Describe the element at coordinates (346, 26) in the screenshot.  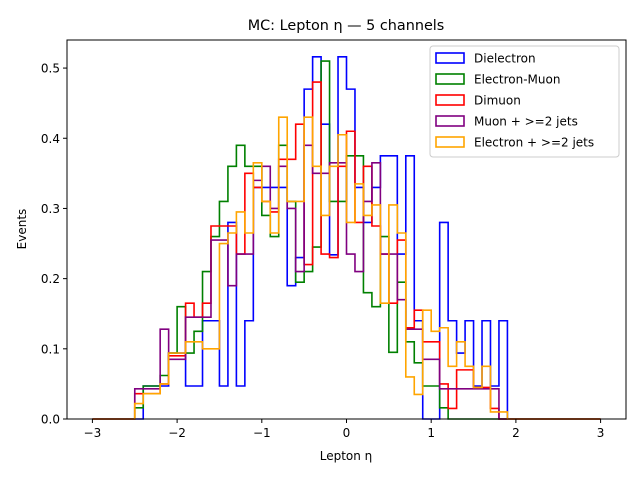
I see `chart-title: MC: Lepton η — 5 channels` at that location.